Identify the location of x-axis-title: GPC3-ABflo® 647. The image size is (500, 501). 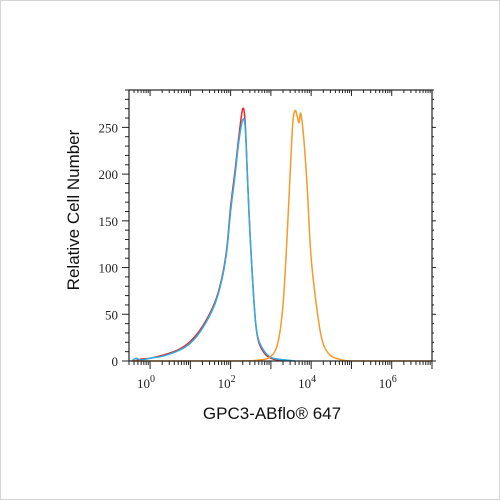
(272, 413).